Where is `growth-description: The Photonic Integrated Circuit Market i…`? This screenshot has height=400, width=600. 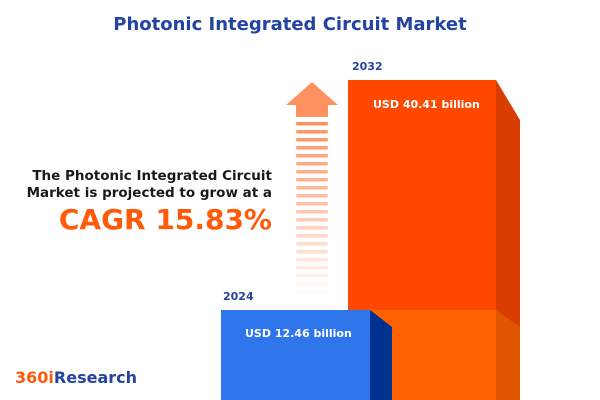 growth-description: The Photonic Integrated Circuit Market i… is located at coordinates (149, 185).